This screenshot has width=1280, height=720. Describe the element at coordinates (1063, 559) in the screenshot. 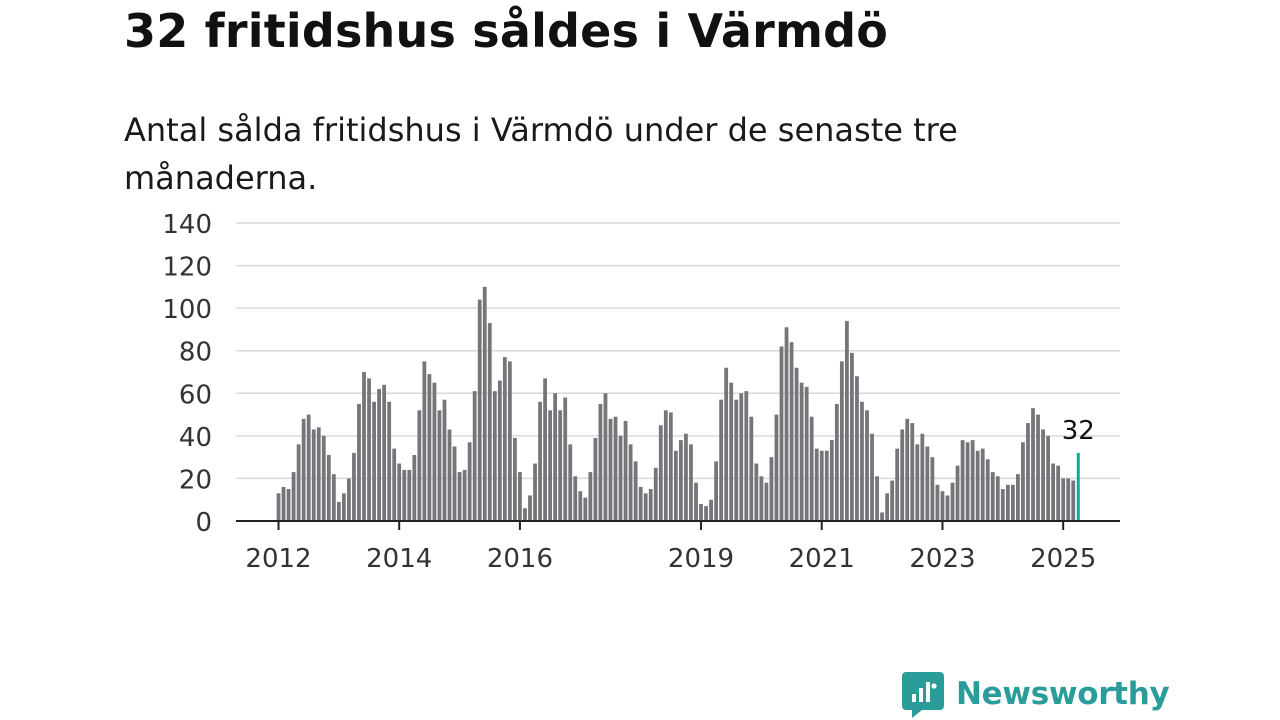

I see `x-tick-label: 2025` at that location.